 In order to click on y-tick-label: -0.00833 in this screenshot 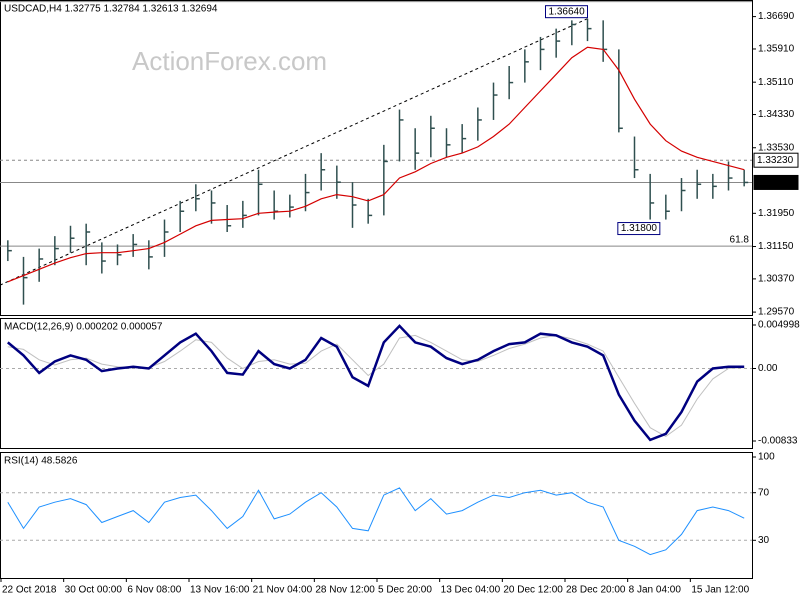, I will do `click(778, 441)`.